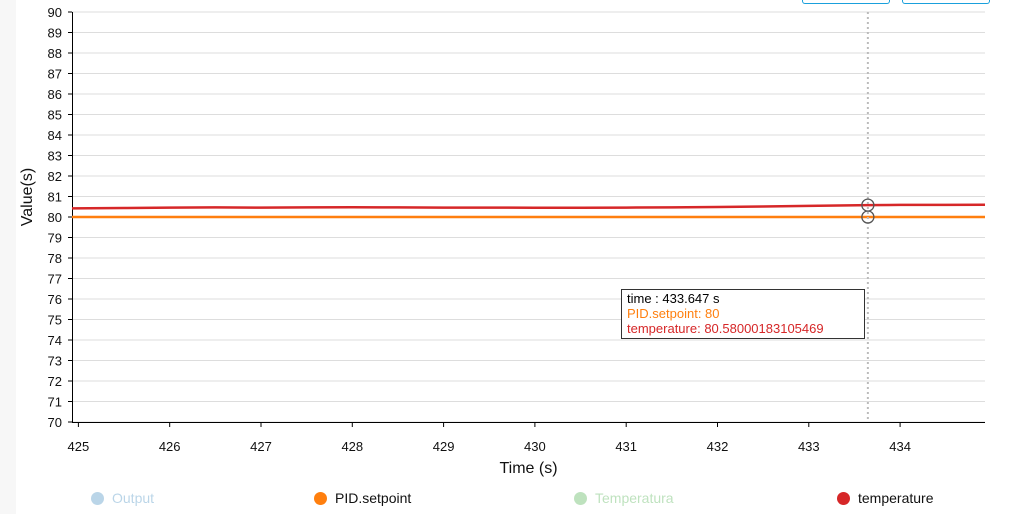  I want to click on legend-item-temperature: temperature, so click(885, 498).